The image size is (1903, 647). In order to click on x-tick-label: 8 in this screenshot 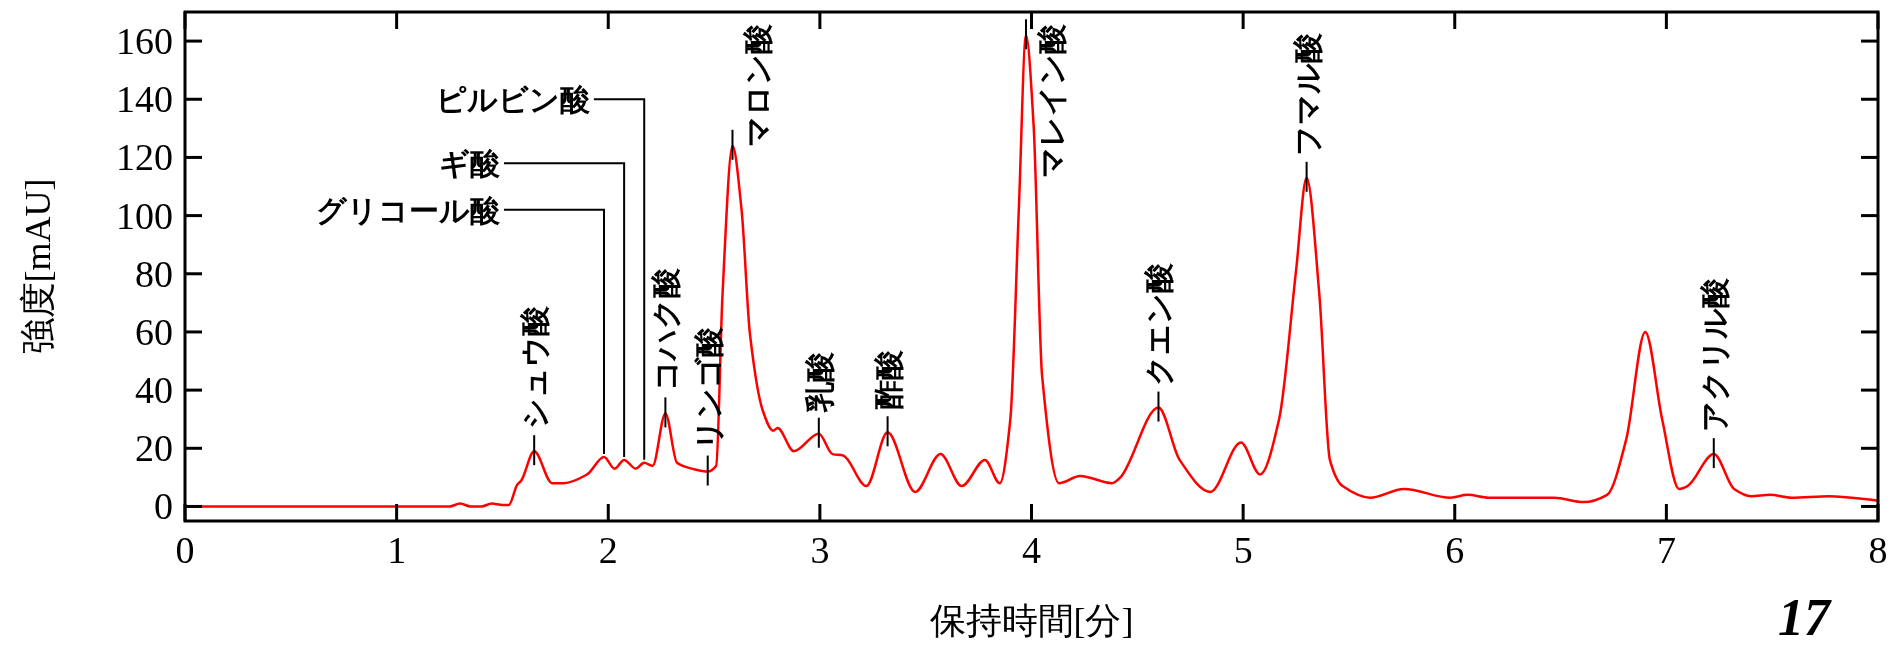, I will do `click(1878, 550)`.